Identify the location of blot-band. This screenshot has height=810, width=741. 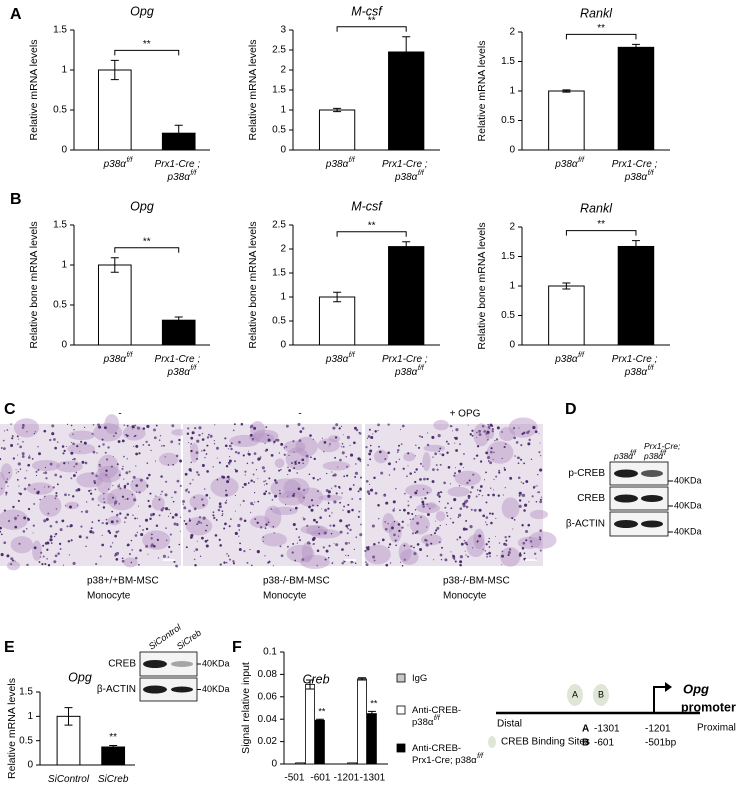
(652, 524).